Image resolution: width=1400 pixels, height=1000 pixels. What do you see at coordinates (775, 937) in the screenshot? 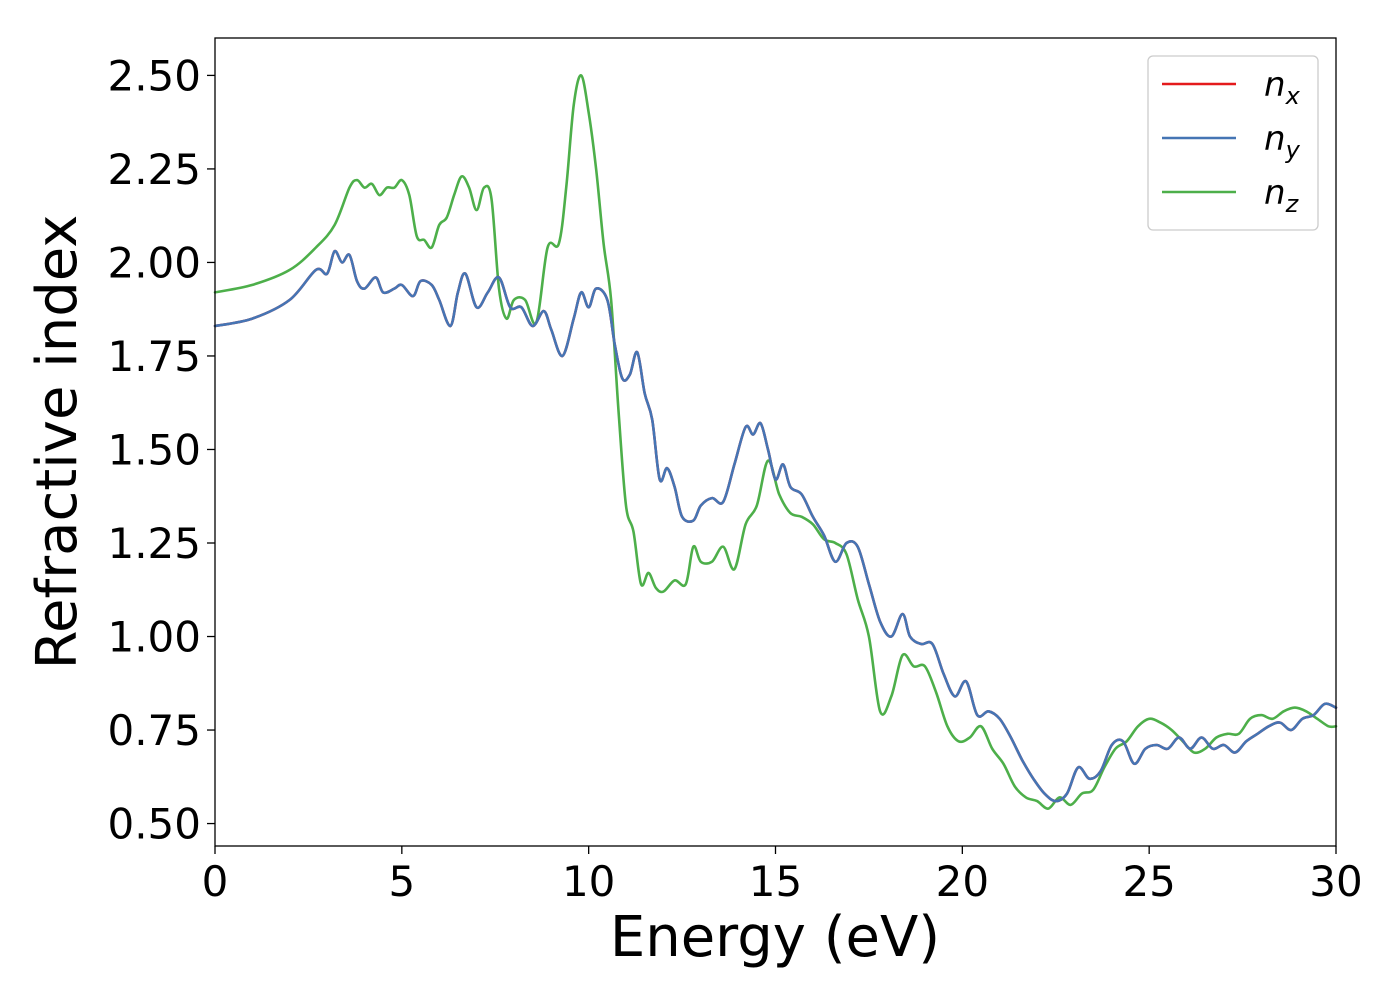
I see `x-axis-title: Energy (eV)` at bounding box center [775, 937].